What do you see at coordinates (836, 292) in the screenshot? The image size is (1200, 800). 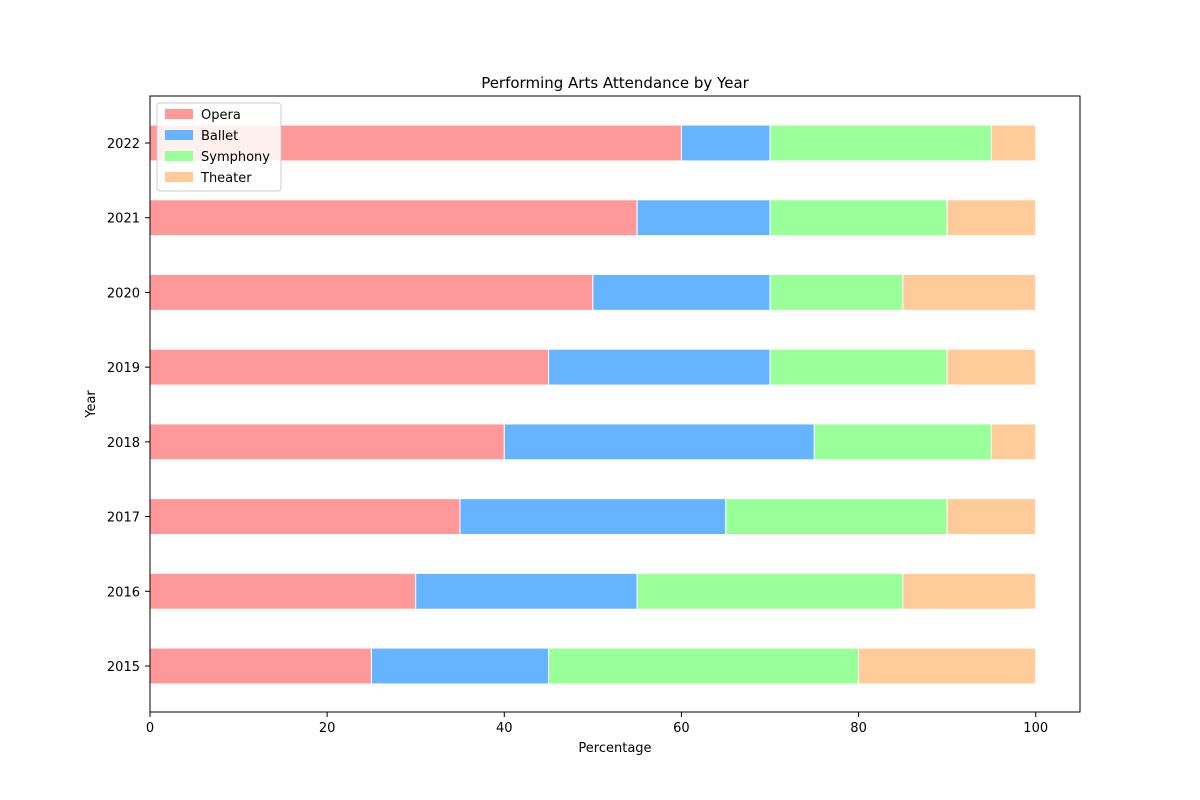 I see `bar-symphony-2020` at bounding box center [836, 292].